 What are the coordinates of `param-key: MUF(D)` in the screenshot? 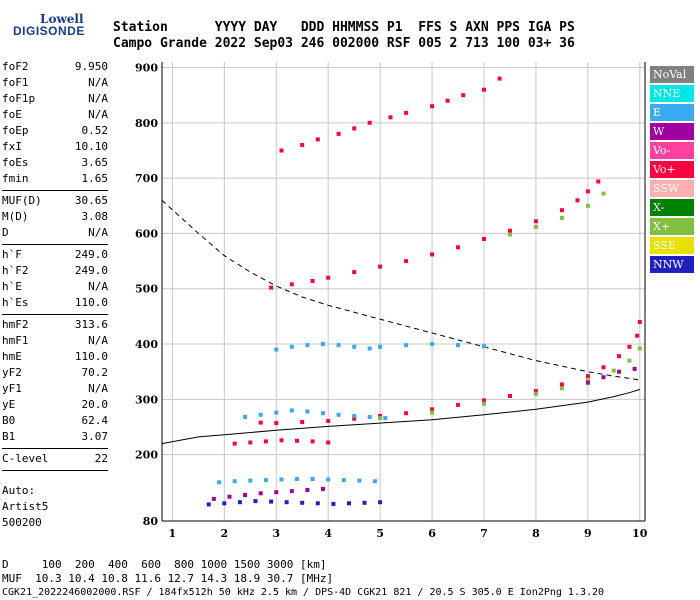 It's located at (22, 200).